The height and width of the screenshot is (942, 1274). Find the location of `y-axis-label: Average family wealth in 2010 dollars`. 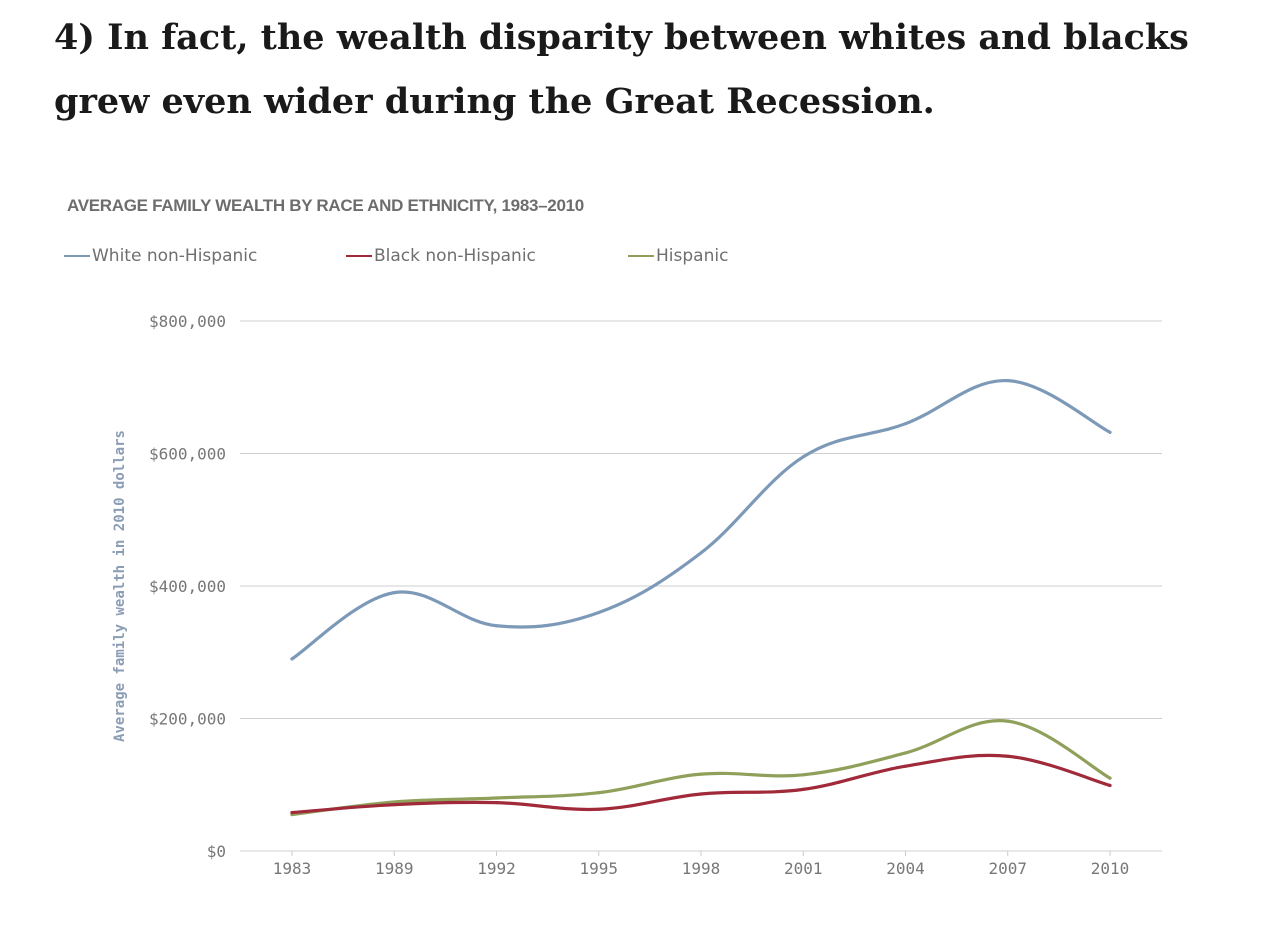

y-axis-label: Average family wealth in 2010 dollars is located at coordinates (120, 586).